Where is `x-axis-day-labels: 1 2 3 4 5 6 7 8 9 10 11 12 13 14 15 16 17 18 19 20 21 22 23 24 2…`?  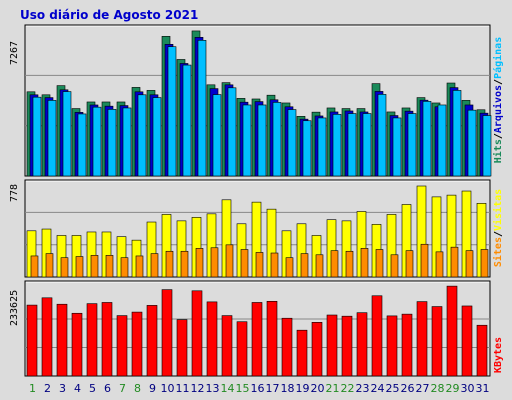
x-axis-day-labels: 1 2 3 4 5 6 7 8 9 10 11 12 13 14 15 16 17 18 19 20 21 22 23 24 2… is located at coordinates (259, 388).